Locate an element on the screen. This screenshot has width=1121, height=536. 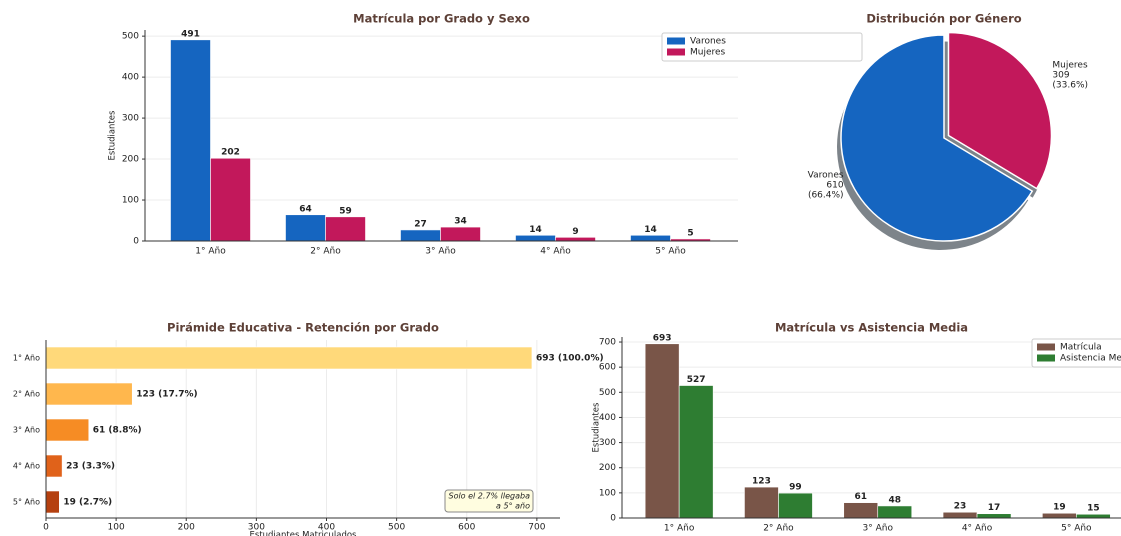
bar-value-label: 527 is located at coordinates (696, 380).